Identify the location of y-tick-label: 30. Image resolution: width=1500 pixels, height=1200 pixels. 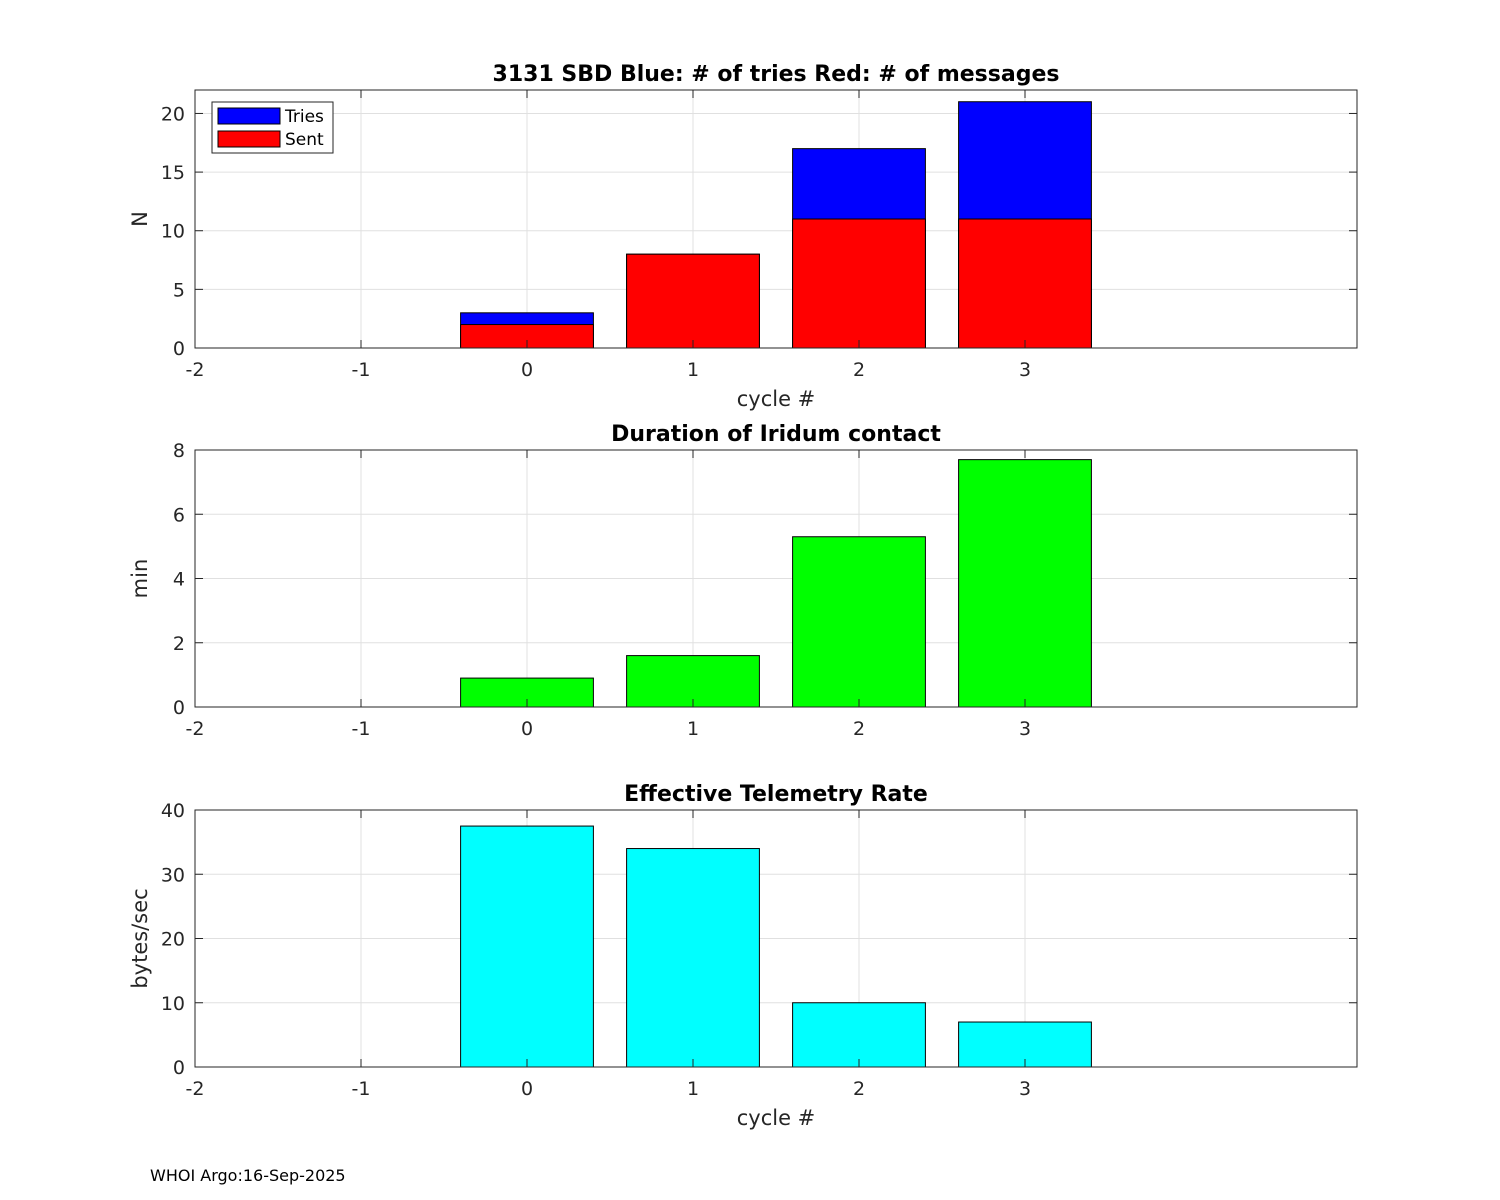
(173, 875).